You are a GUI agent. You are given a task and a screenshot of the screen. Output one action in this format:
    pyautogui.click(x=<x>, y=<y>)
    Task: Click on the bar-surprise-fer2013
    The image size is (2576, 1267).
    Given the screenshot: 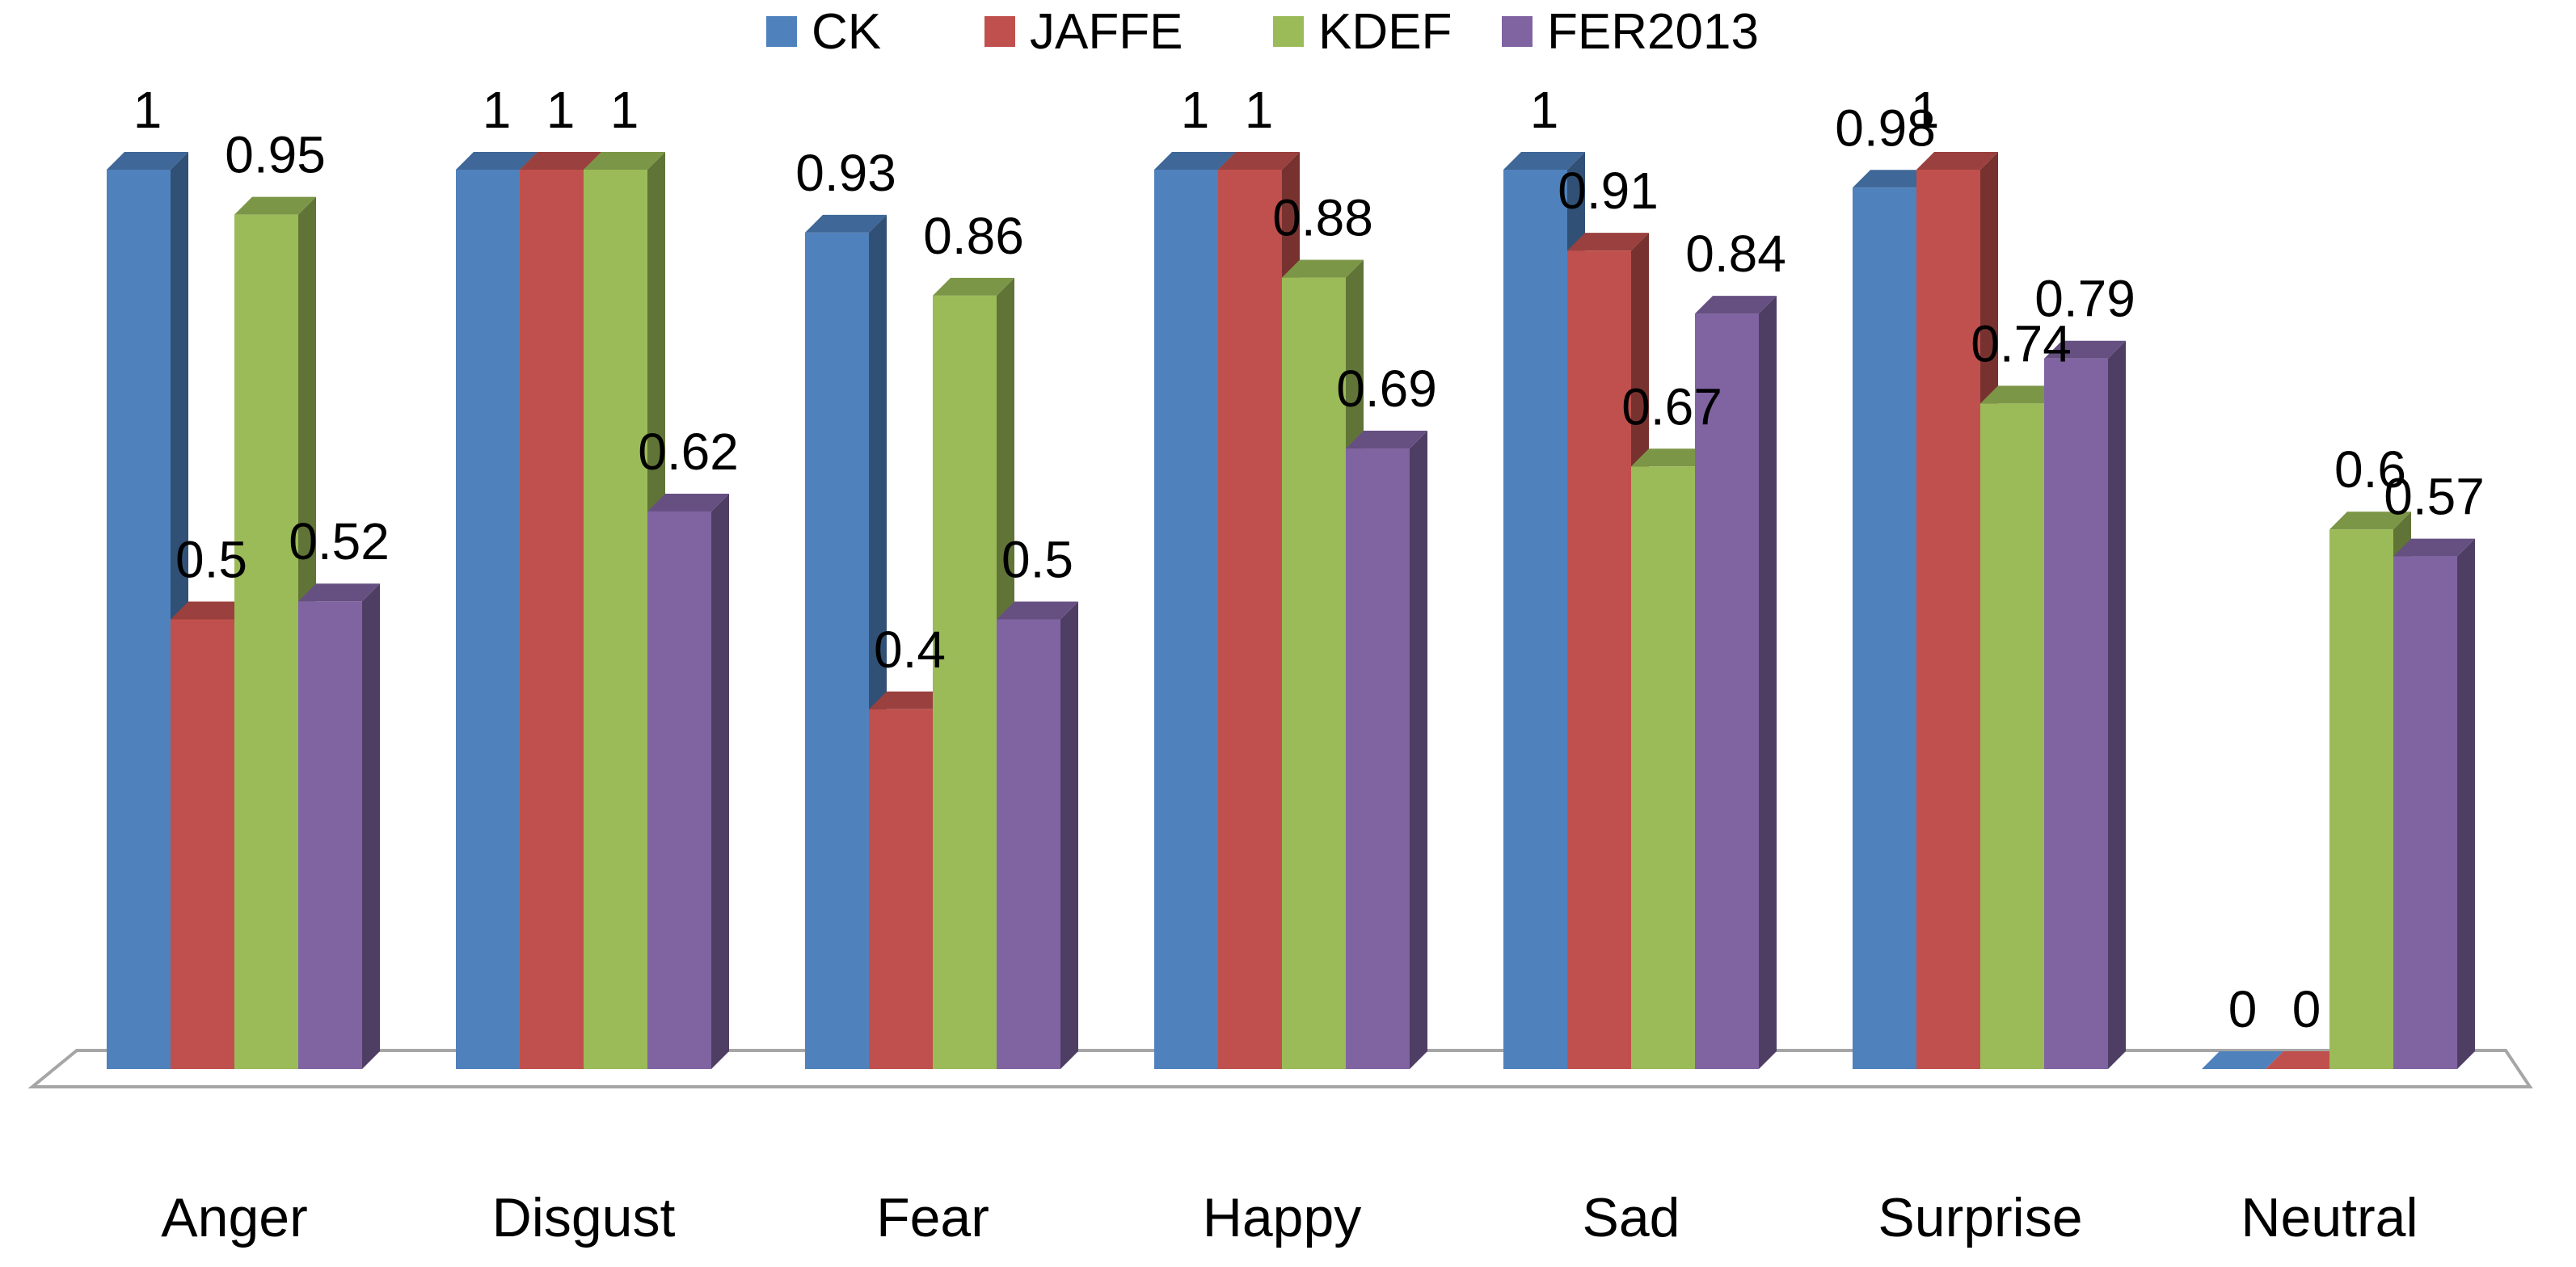 What is the action you would take?
    pyautogui.click(x=2085, y=705)
    